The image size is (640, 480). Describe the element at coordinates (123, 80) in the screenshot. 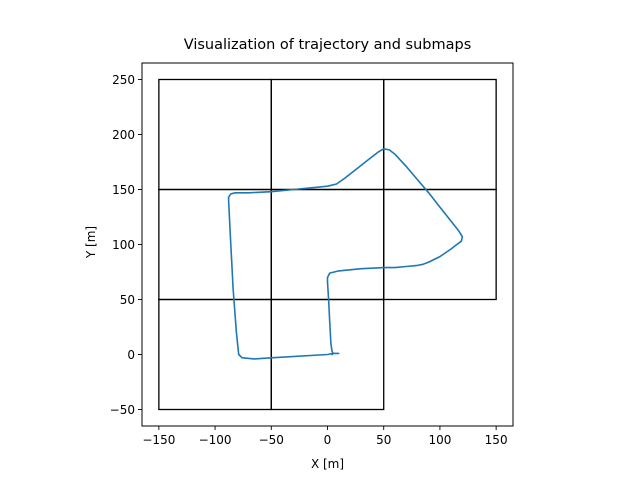

I see `y-tick-label: 250` at that location.